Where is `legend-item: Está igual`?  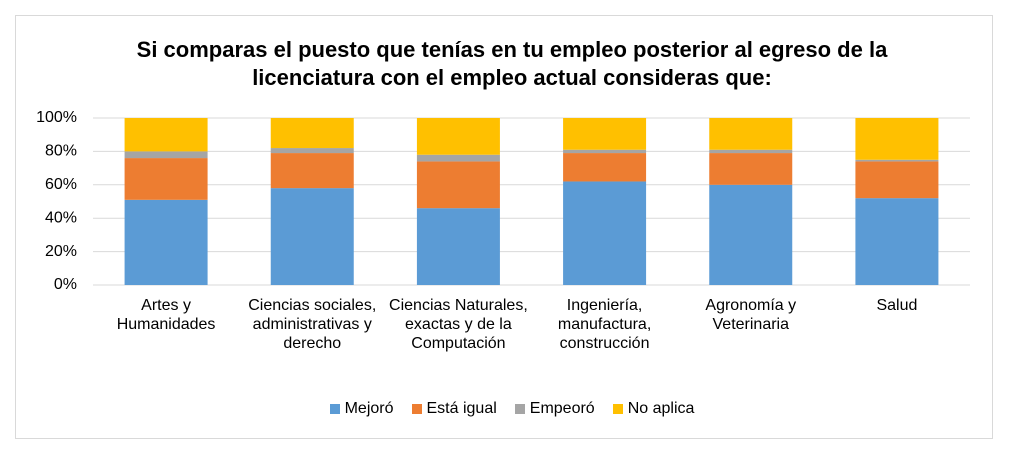 legend-item: Está igual is located at coordinates (454, 409).